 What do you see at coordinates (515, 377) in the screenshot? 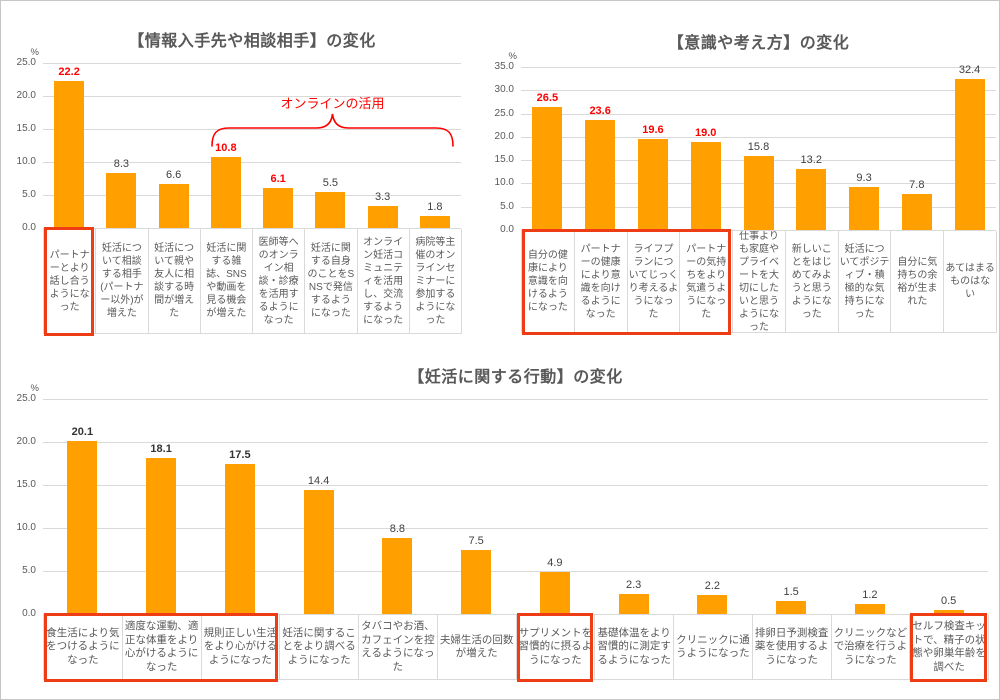
I see `chart-behavior-title: 【妊活に関する行動】の変化` at bounding box center [515, 377].